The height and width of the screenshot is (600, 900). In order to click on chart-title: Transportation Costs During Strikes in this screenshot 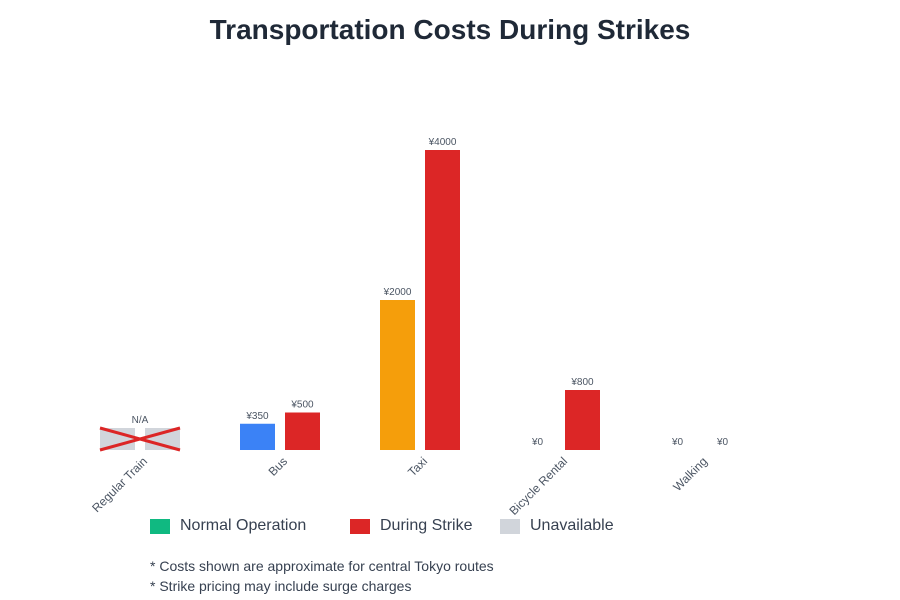, I will do `click(450, 29)`.